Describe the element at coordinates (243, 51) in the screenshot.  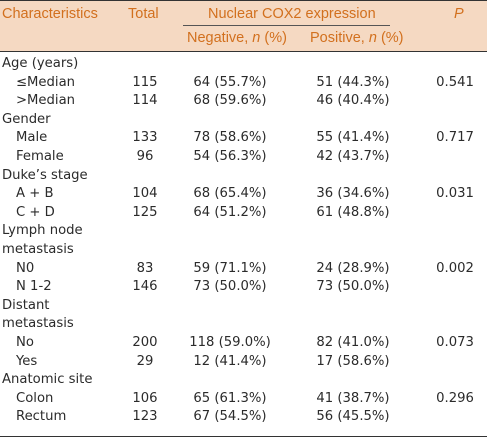
I see `header-bottom-rule` at that location.